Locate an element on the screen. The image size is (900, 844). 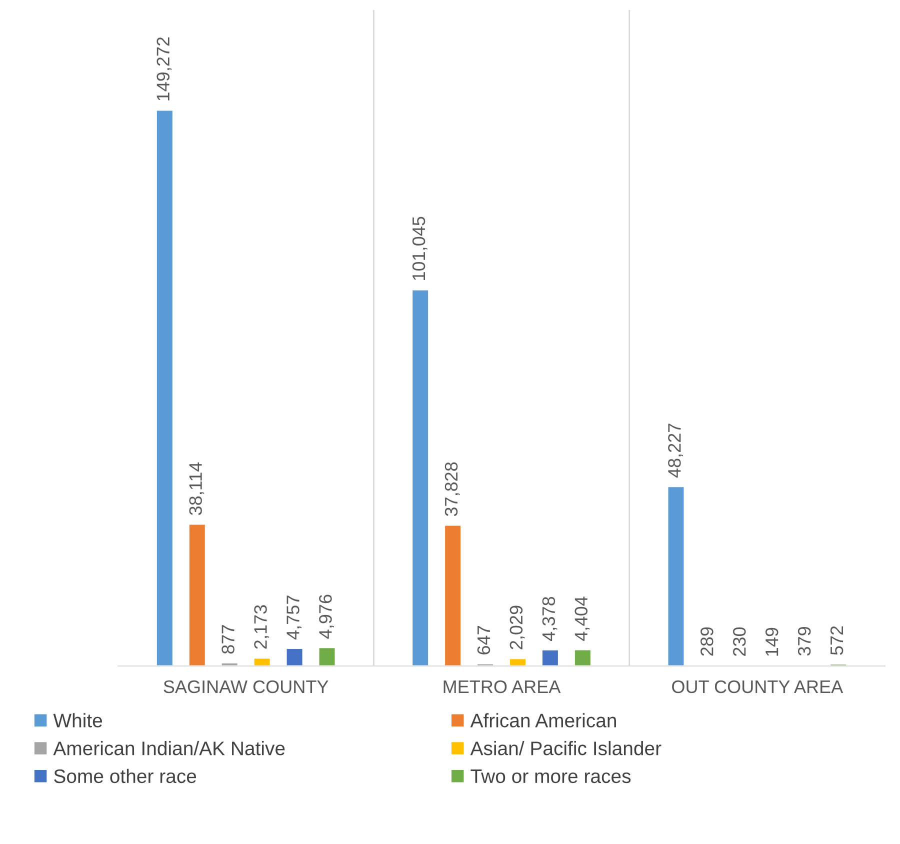
data-label: 101,045 is located at coordinates (420, 248).